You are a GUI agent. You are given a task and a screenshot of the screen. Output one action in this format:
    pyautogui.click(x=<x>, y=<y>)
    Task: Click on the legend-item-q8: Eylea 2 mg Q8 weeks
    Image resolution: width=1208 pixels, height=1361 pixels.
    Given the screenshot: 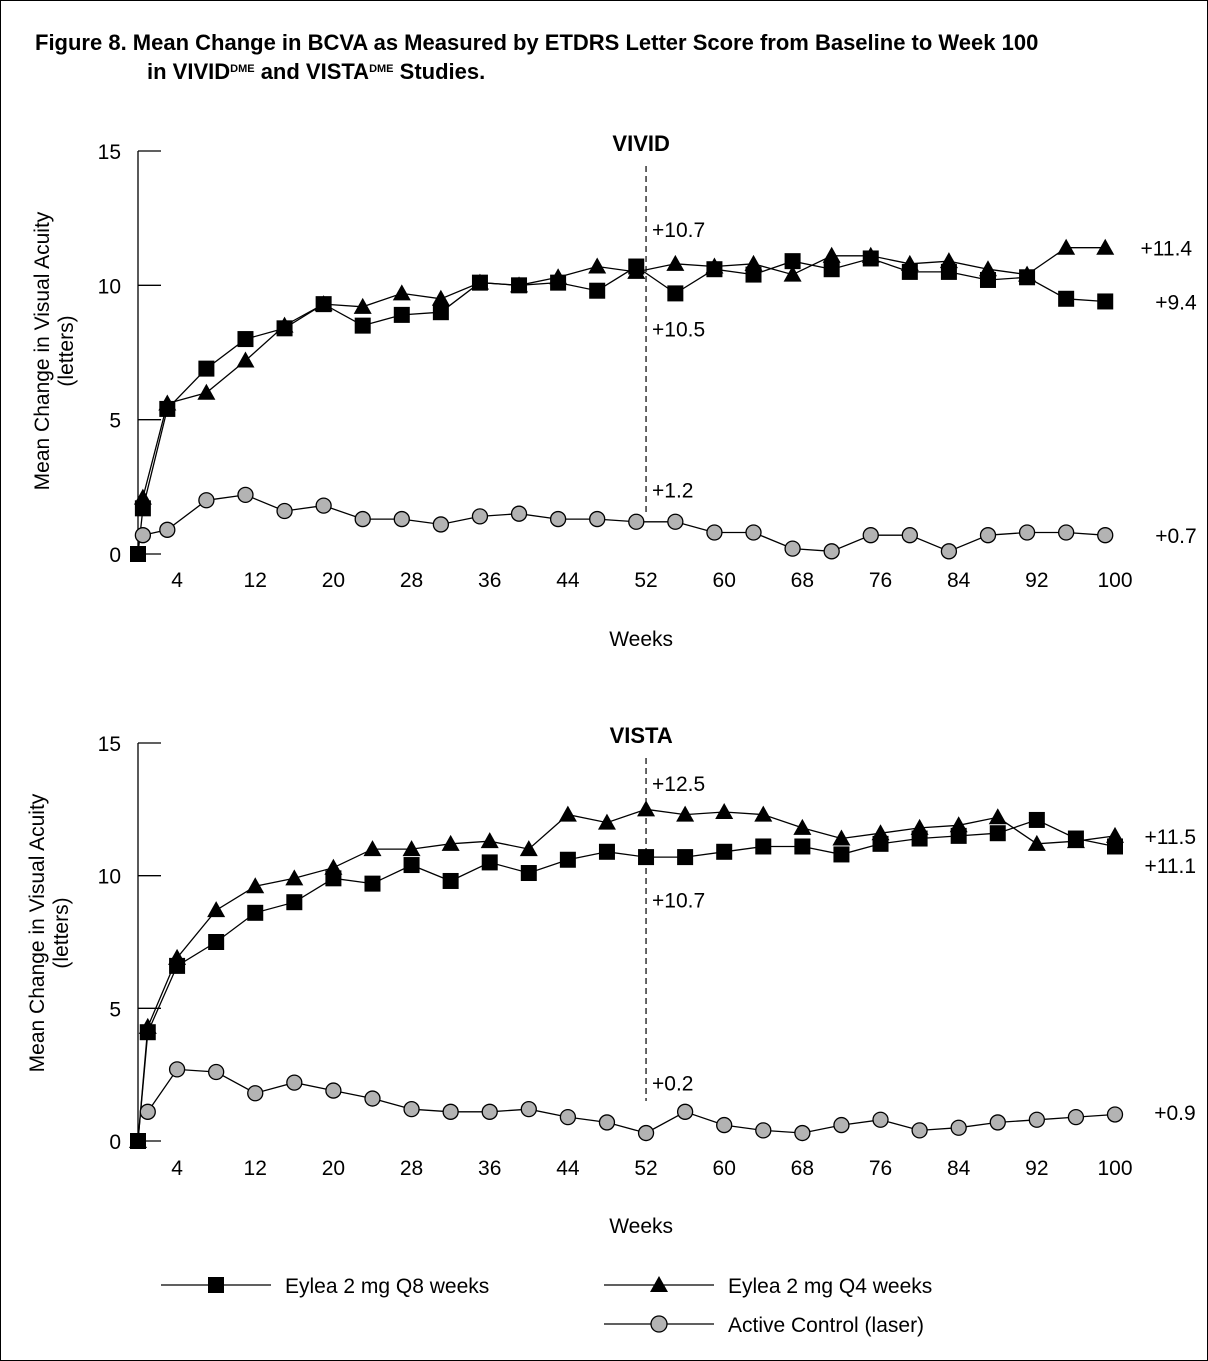 What is the action you would take?
    pyautogui.click(x=325, y=1286)
    